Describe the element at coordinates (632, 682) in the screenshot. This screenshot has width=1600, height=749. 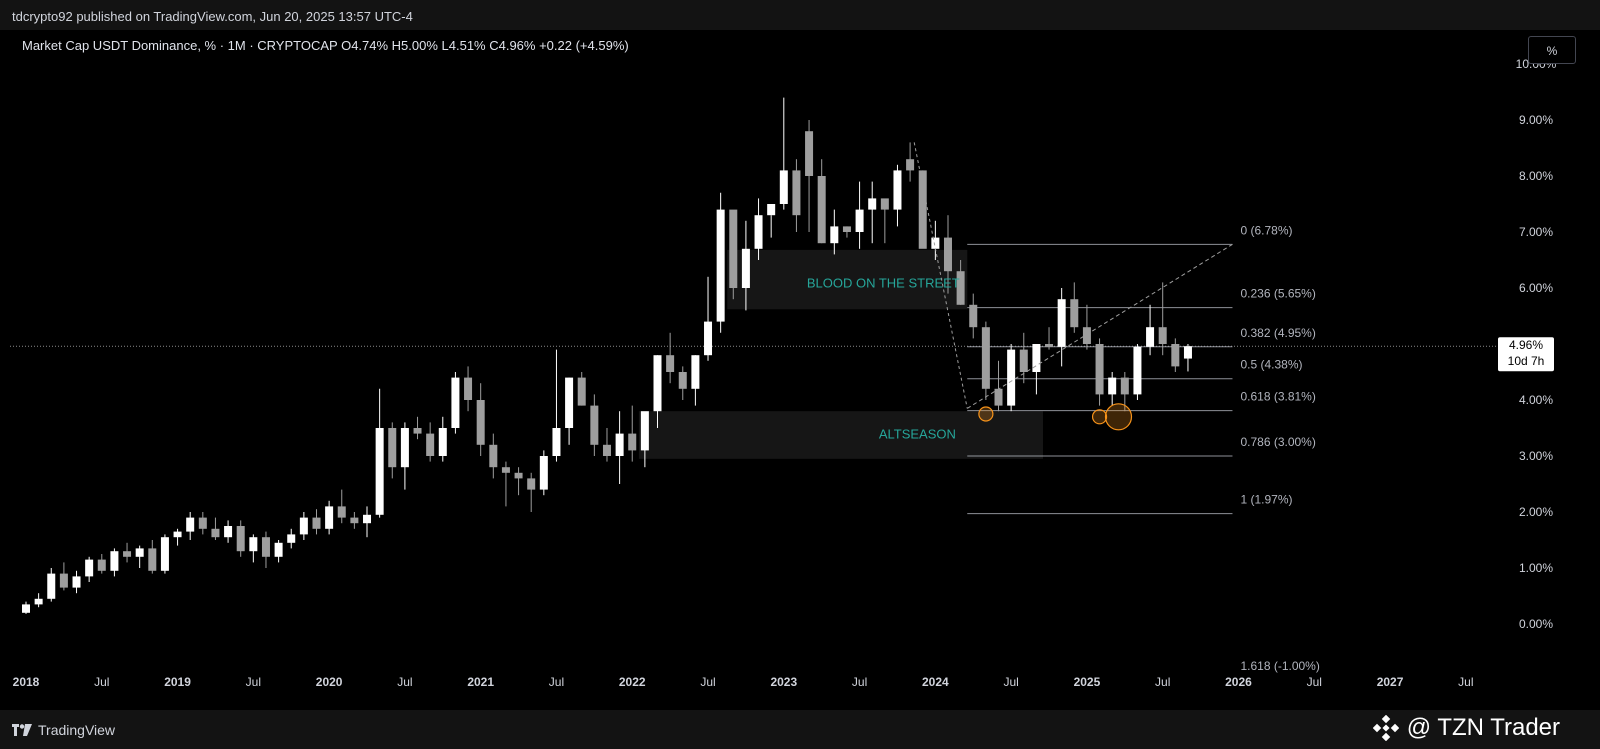
I see `x-tick-label: 2022` at that location.